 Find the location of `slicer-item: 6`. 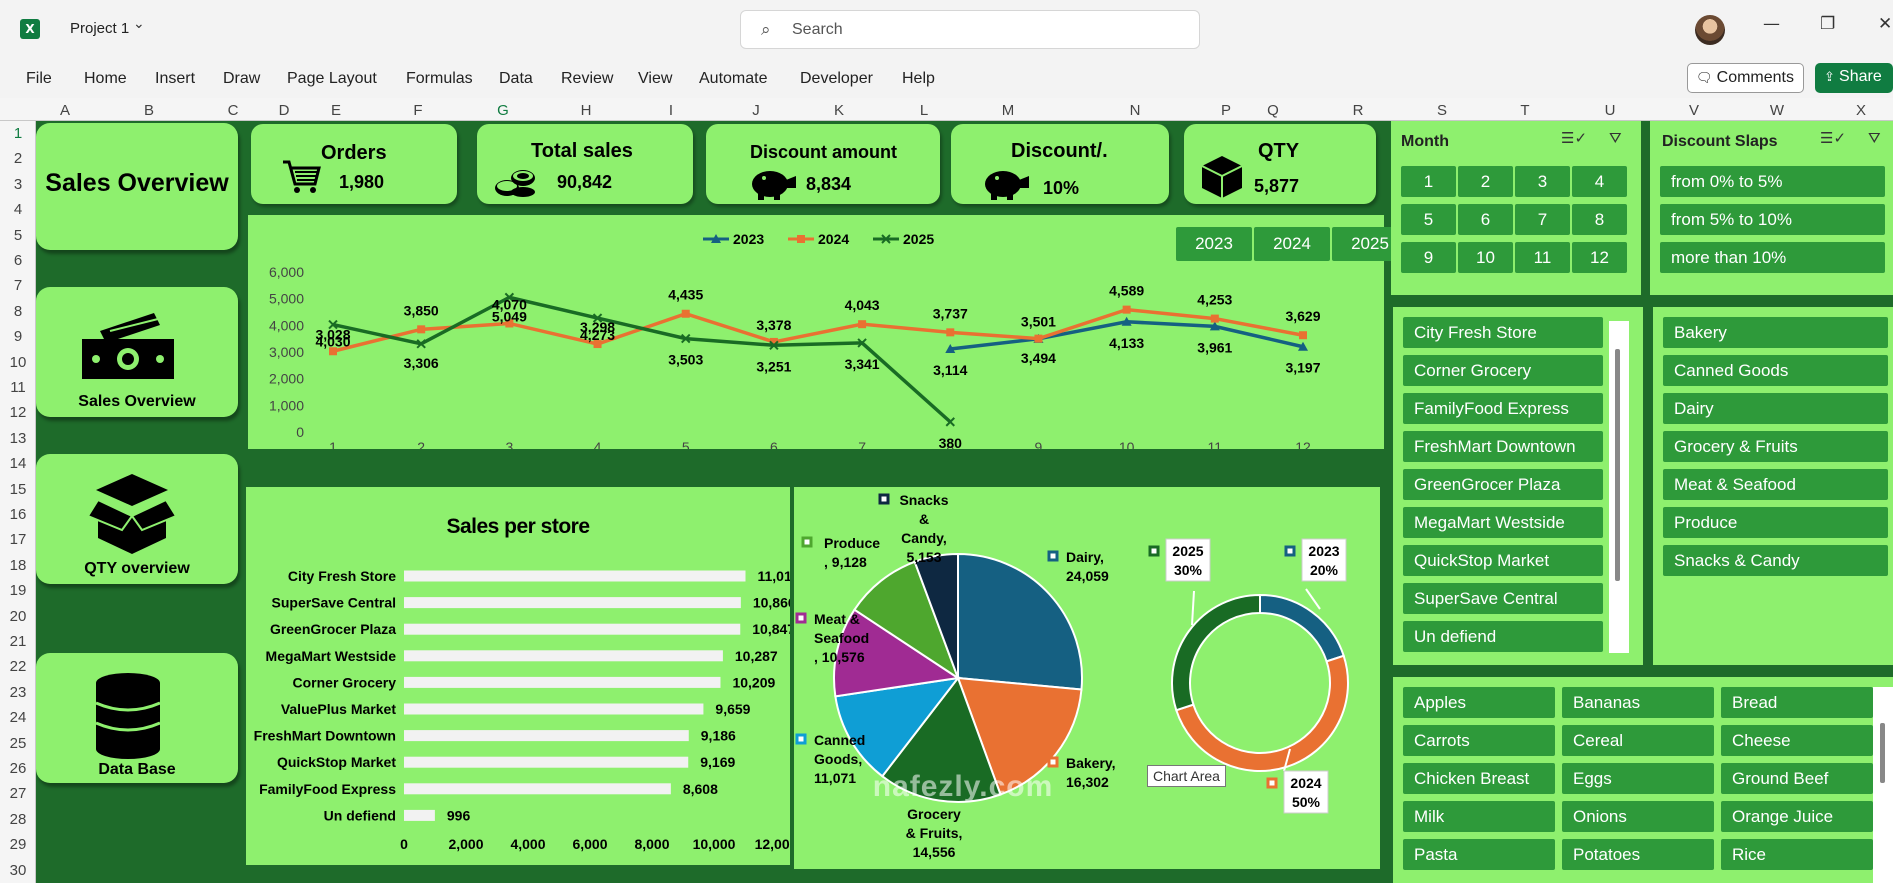

slicer-item: 6 is located at coordinates (1485, 219).